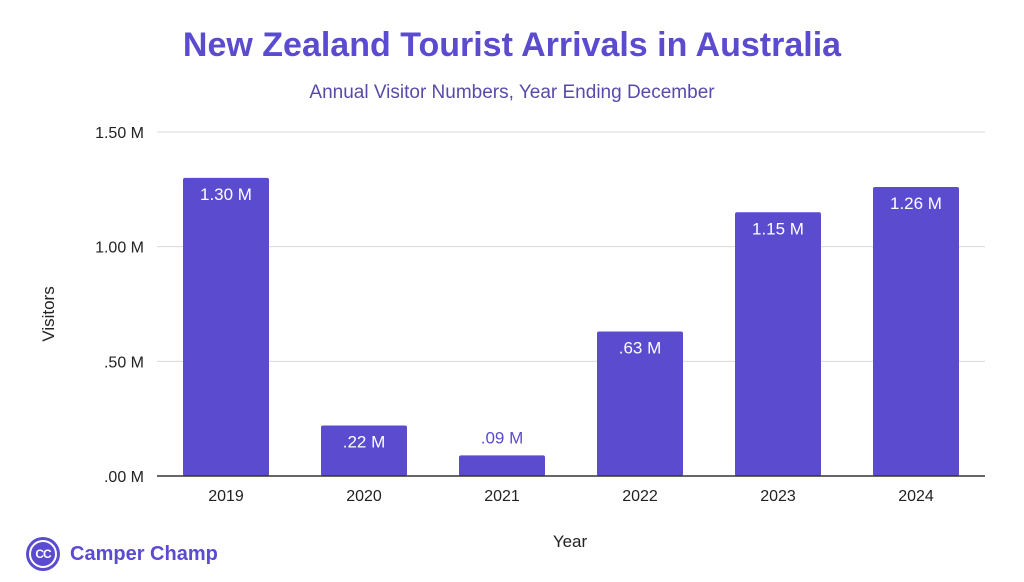 The width and height of the screenshot is (1024, 582). Describe the element at coordinates (364, 442) in the screenshot. I see `bar-value-label: .22 M` at that location.